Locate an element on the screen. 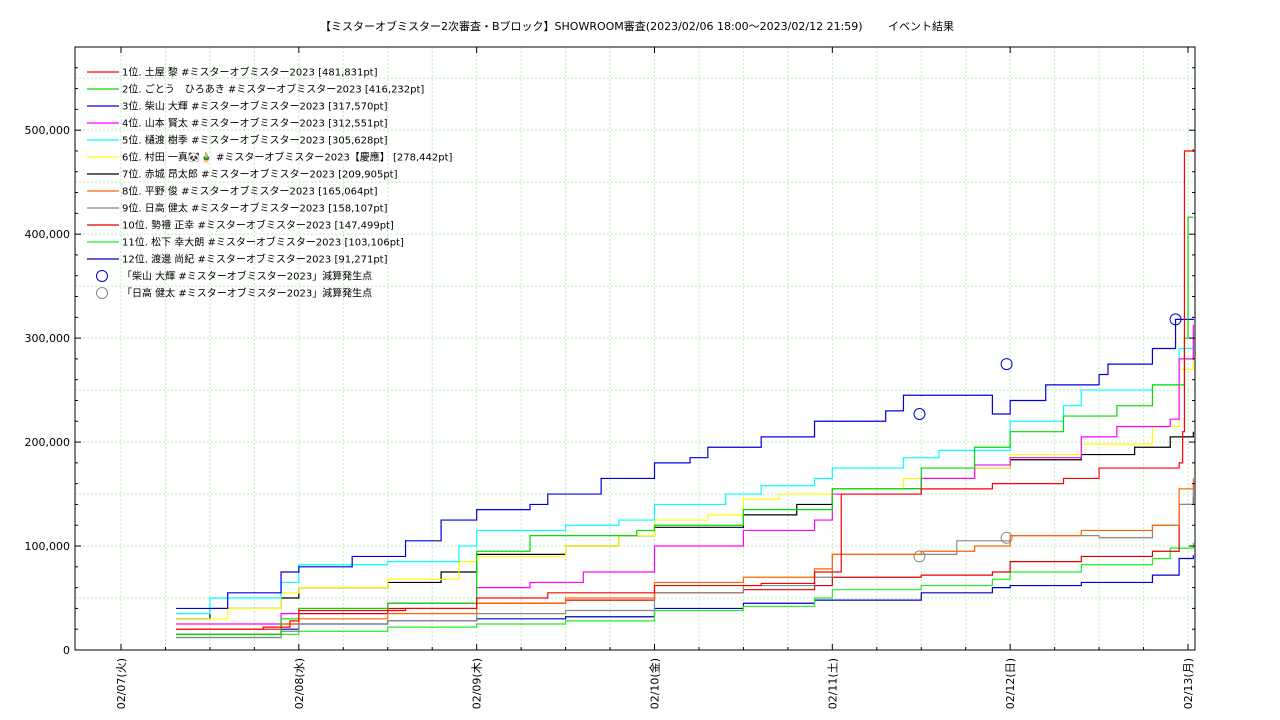  legend-entry: 「日高 健太 #ミスターオブミスター2023」減算発生点 is located at coordinates (247, 293).